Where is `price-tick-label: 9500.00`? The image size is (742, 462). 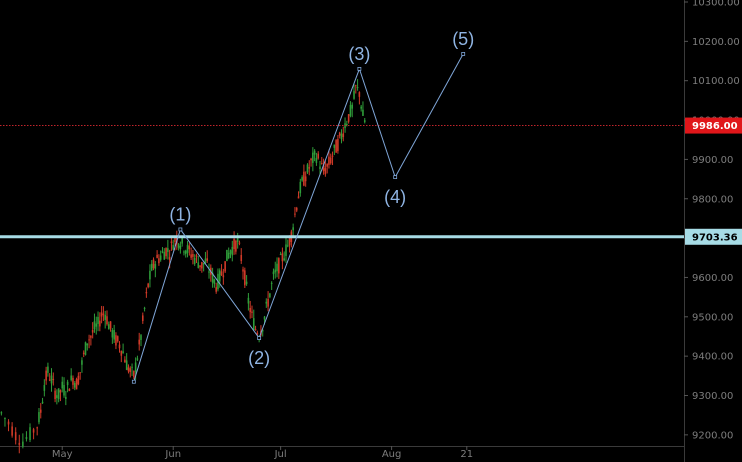 price-tick-label: 9500.00 is located at coordinates (712, 317).